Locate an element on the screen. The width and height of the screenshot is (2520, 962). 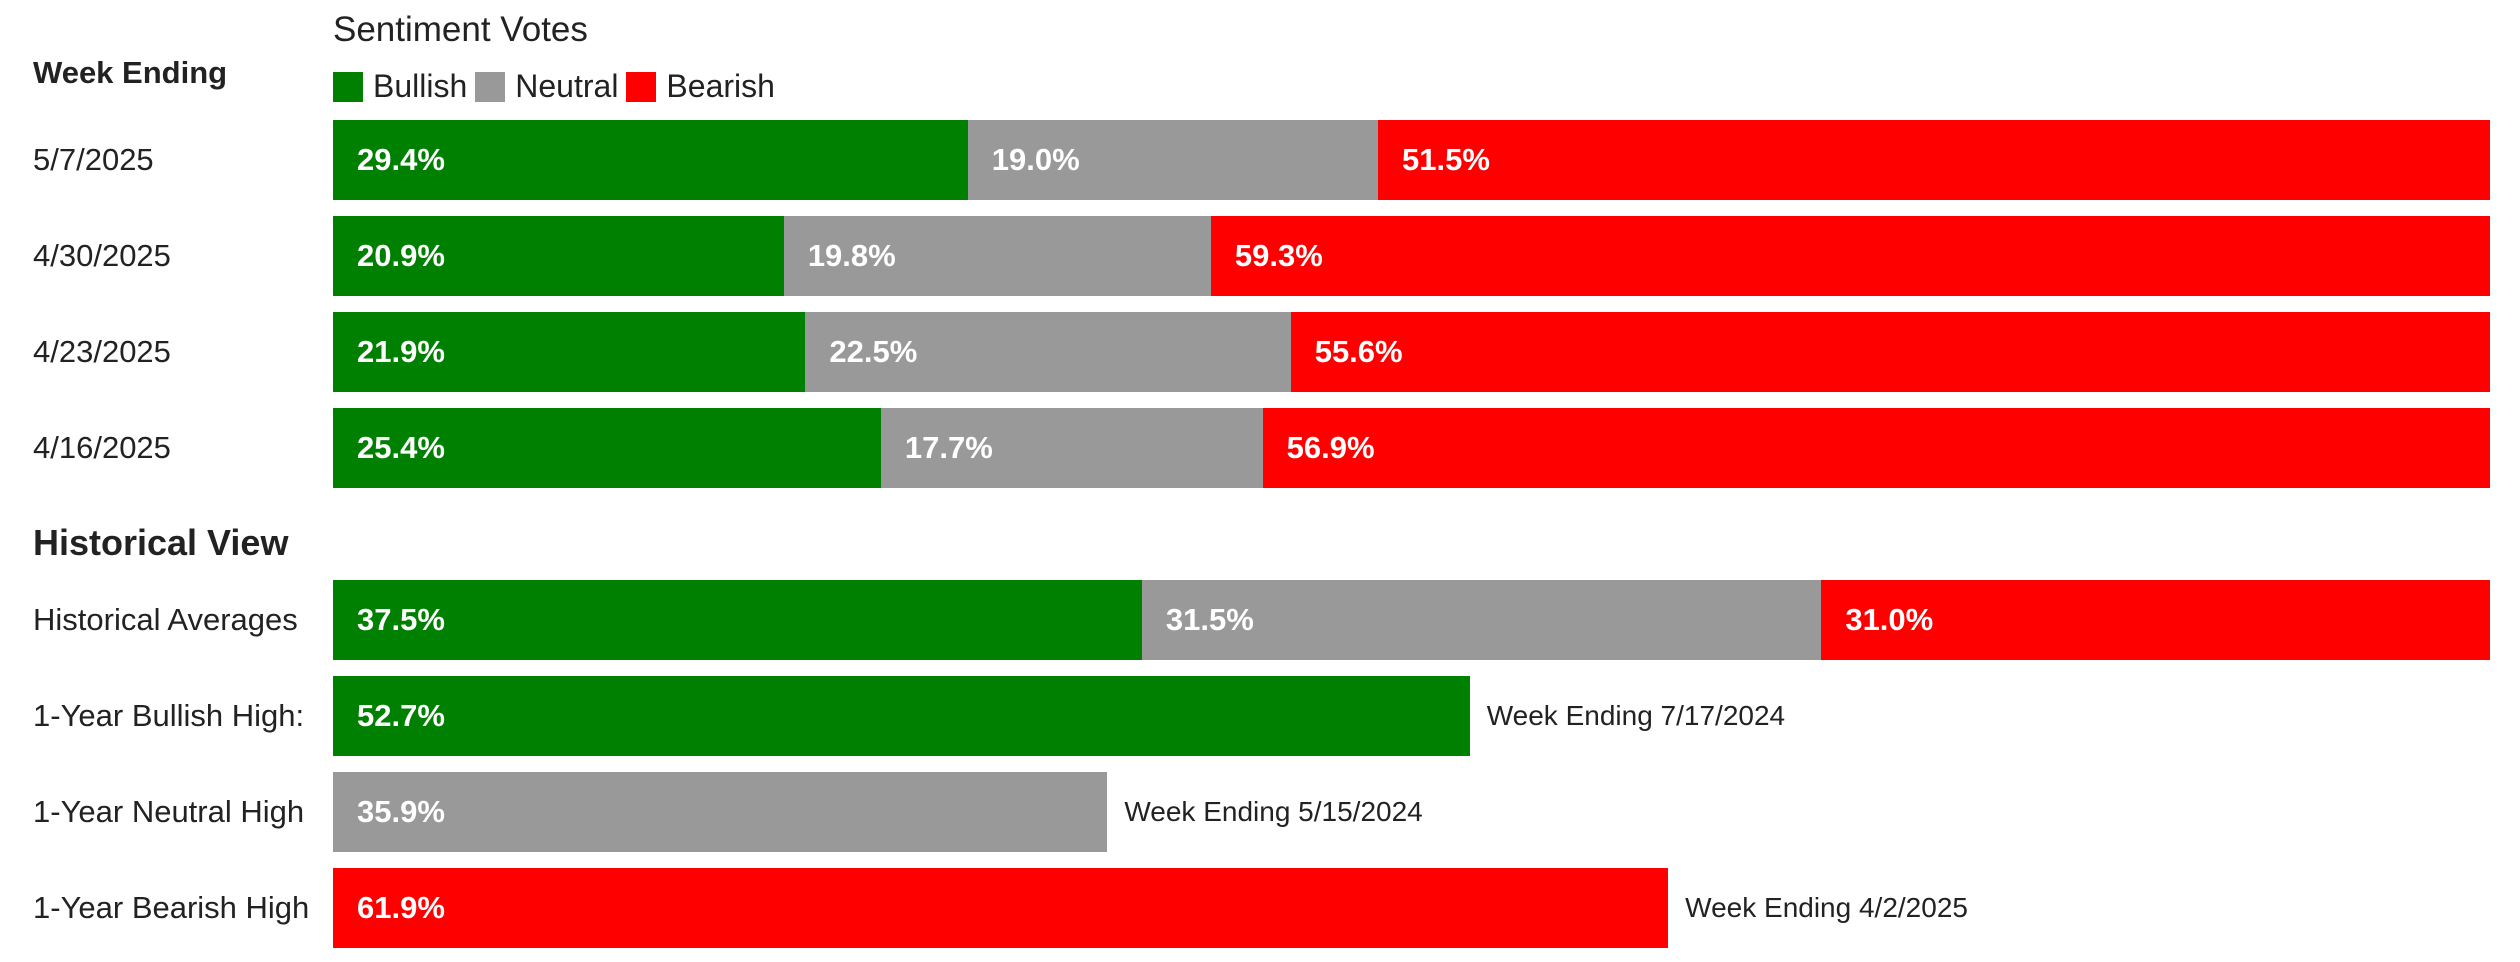
historical-average-row-bullish-segment: 37.5% is located at coordinates (737, 620).